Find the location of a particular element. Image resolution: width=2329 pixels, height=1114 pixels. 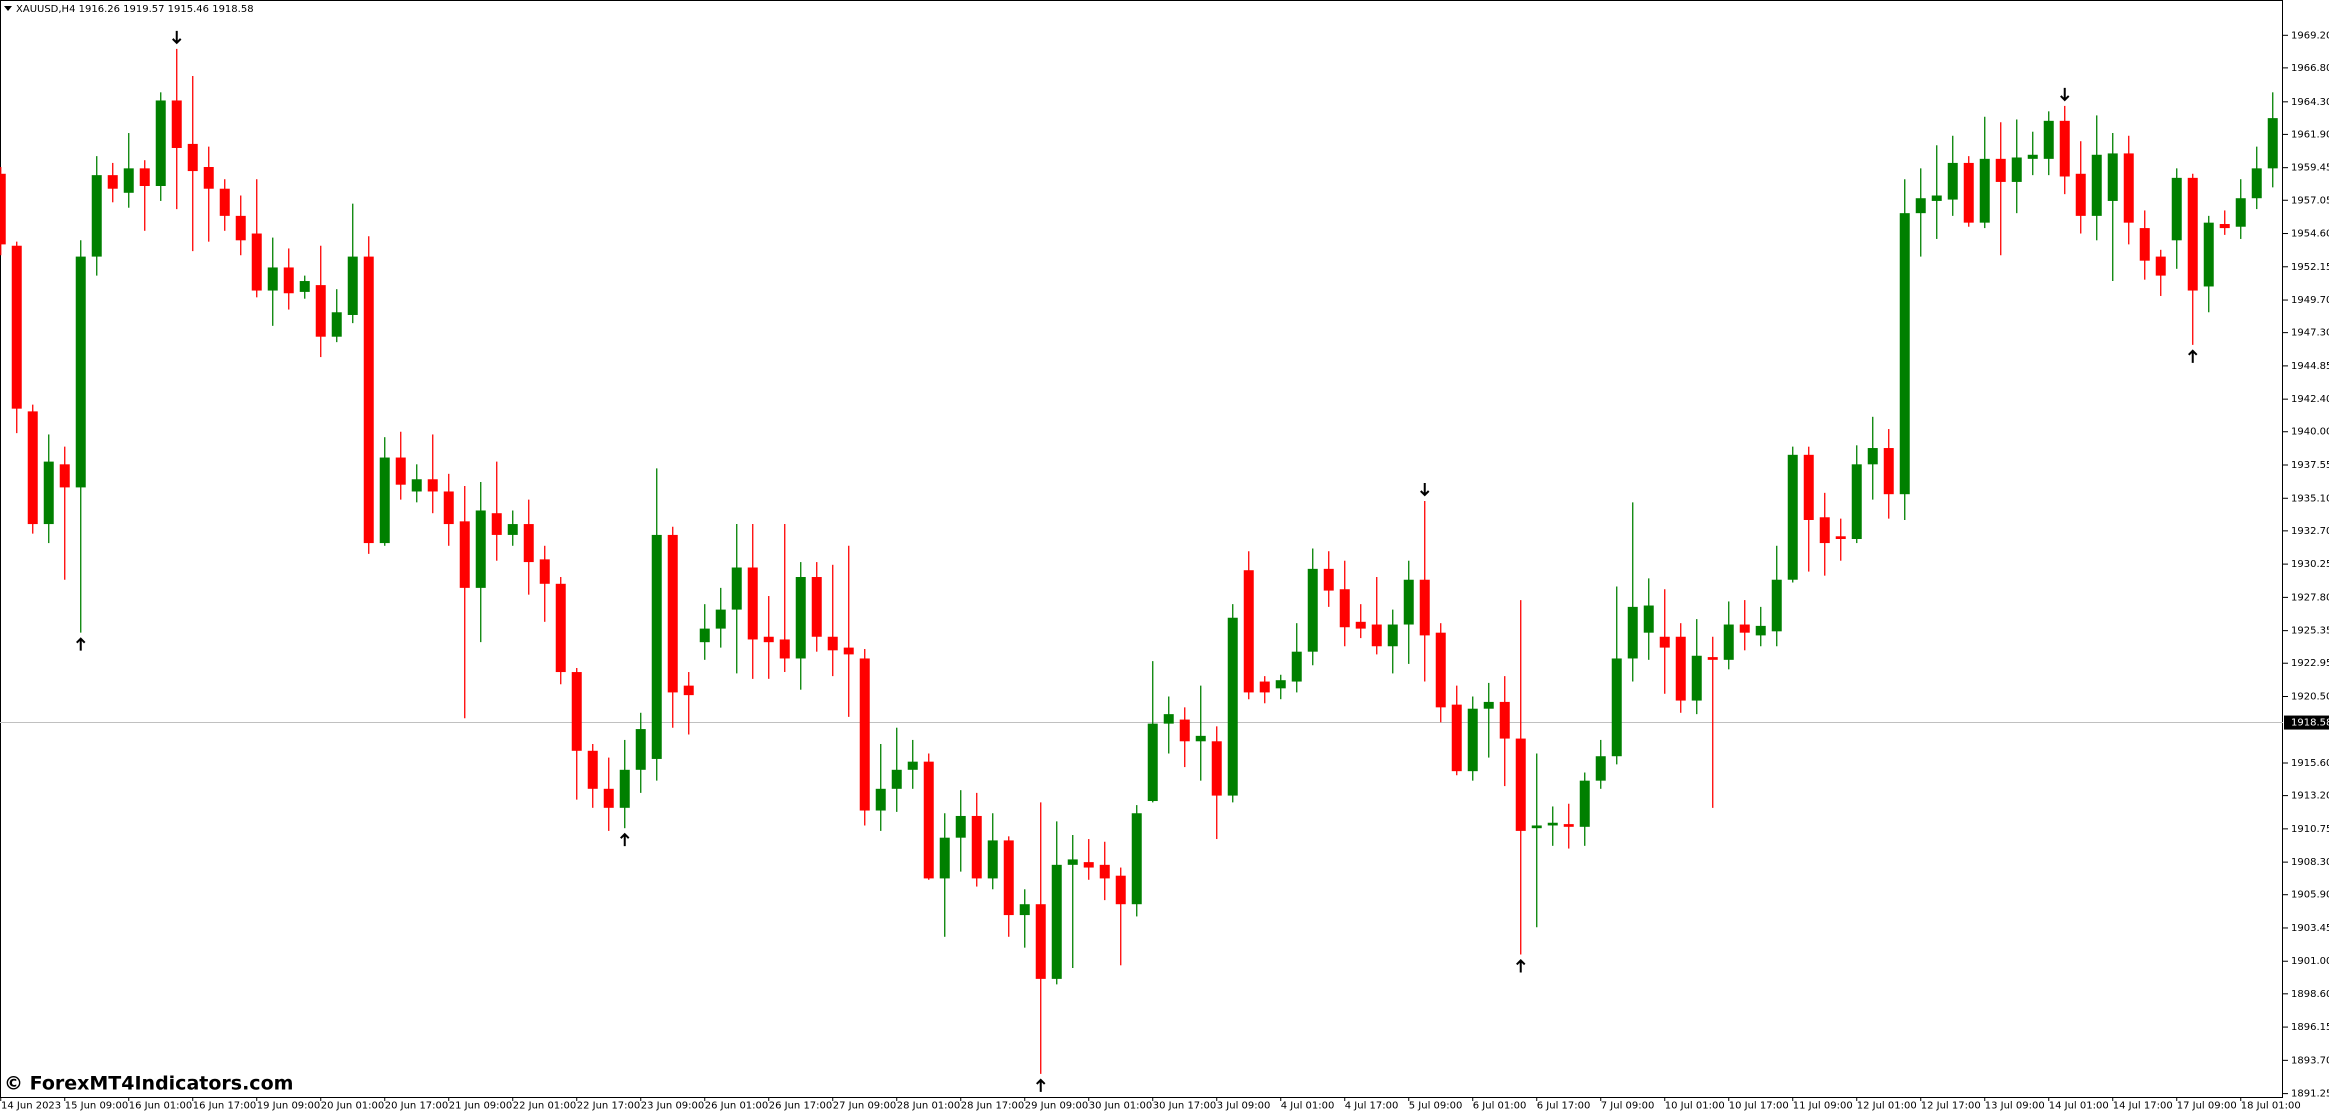

y-tick-label: 1922.95 is located at coordinates (2310, 663).